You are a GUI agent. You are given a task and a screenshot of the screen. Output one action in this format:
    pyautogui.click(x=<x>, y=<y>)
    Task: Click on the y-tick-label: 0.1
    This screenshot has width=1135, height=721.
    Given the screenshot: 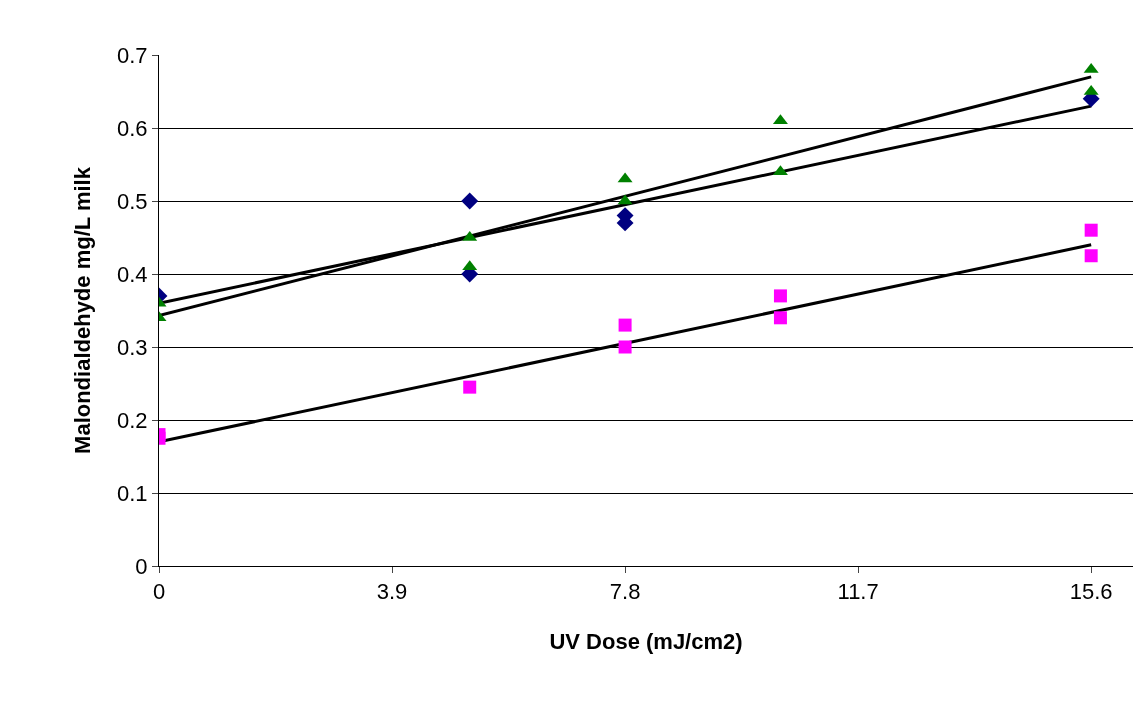 What is the action you would take?
    pyautogui.click(x=132, y=493)
    